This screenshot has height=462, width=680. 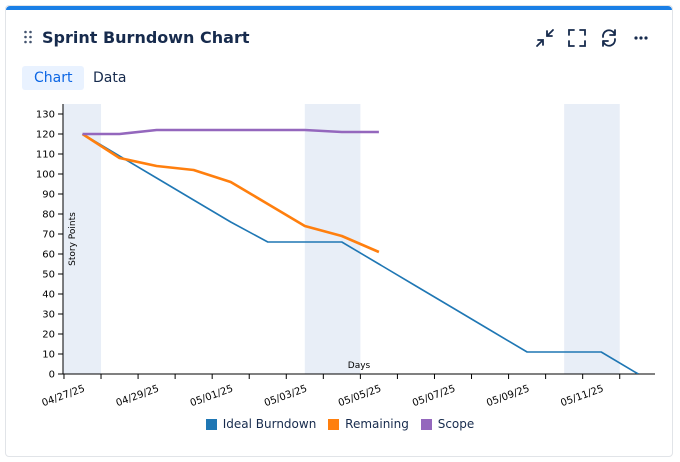 I want to click on collapse-icon, so click(x=545, y=38).